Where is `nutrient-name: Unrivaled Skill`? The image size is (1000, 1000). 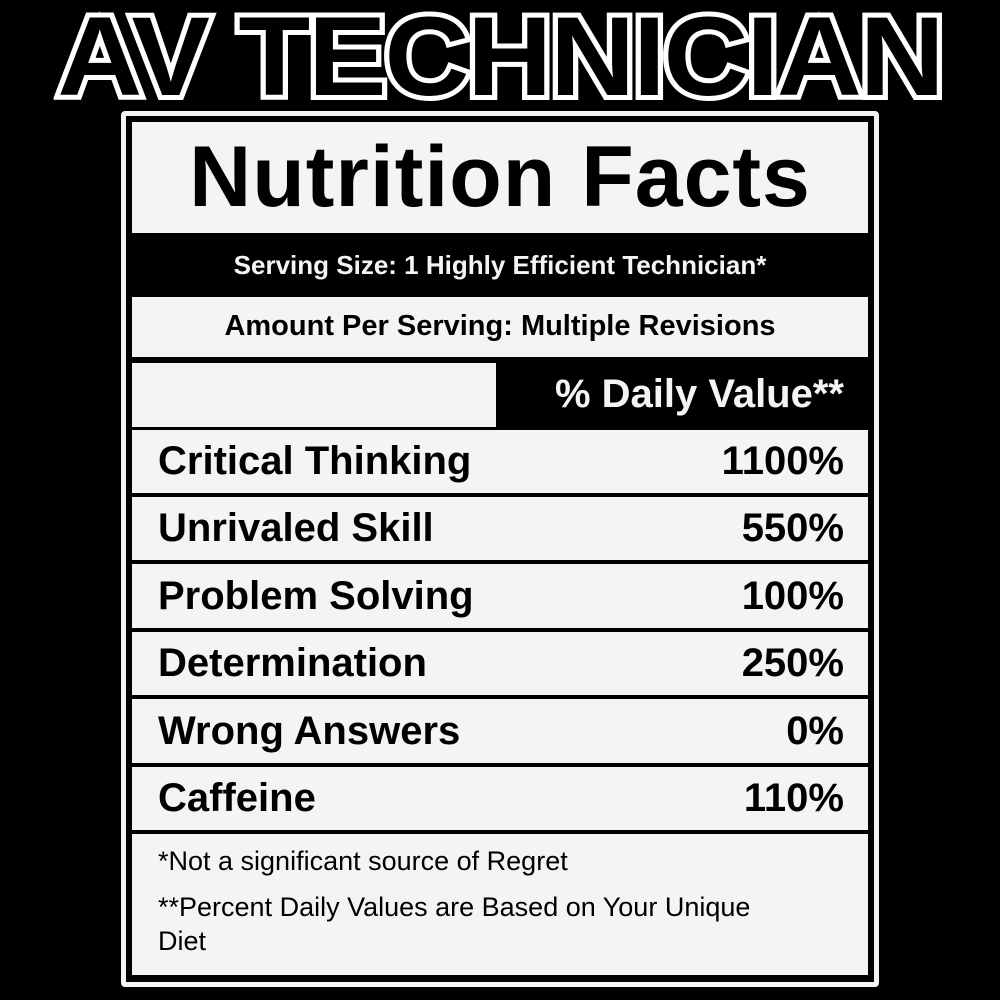 nutrient-name: Unrivaled Skill is located at coordinates (296, 528).